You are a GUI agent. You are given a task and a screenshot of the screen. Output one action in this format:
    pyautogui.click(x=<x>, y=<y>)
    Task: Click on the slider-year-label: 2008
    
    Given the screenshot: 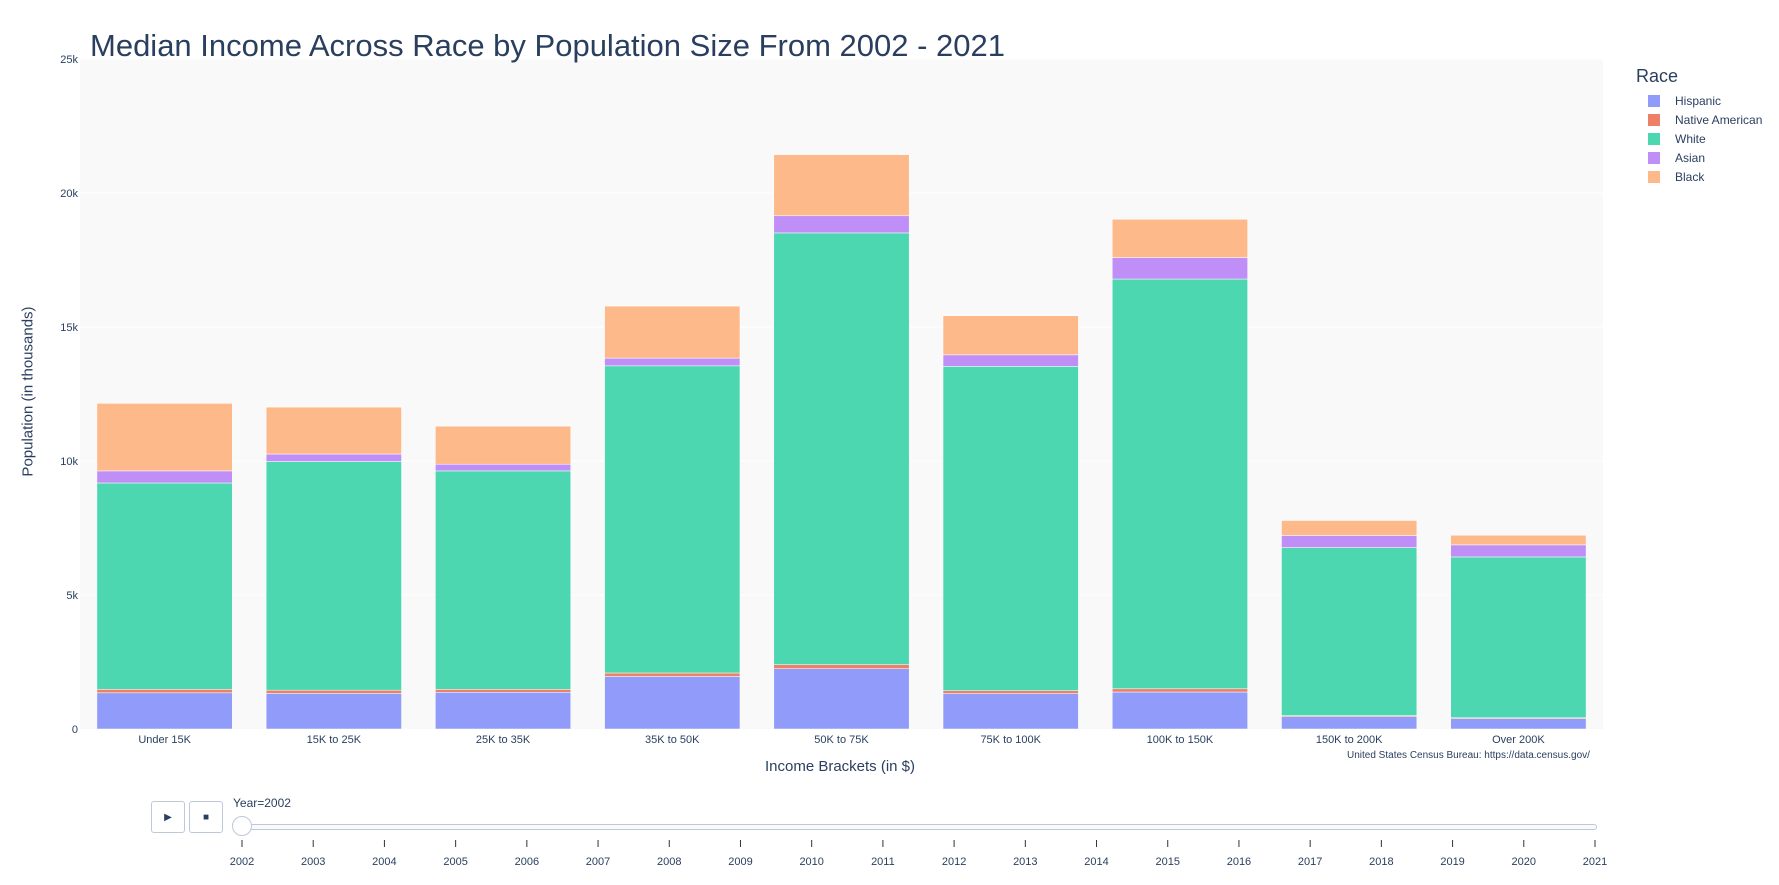 What is the action you would take?
    pyautogui.click(x=669, y=862)
    